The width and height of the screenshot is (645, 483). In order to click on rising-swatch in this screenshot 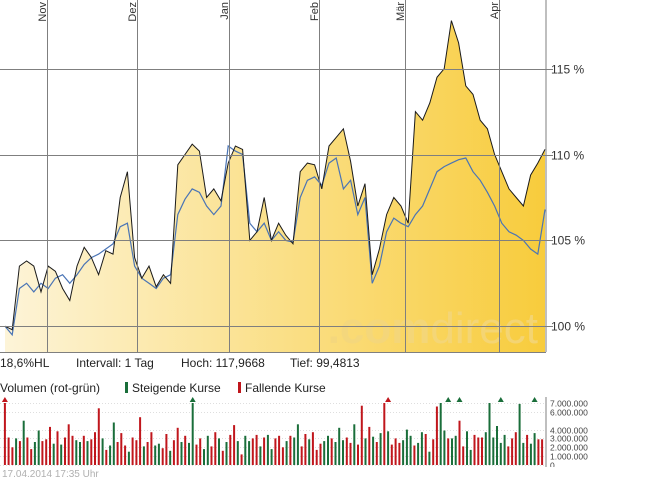, I will do `click(126, 387)`.